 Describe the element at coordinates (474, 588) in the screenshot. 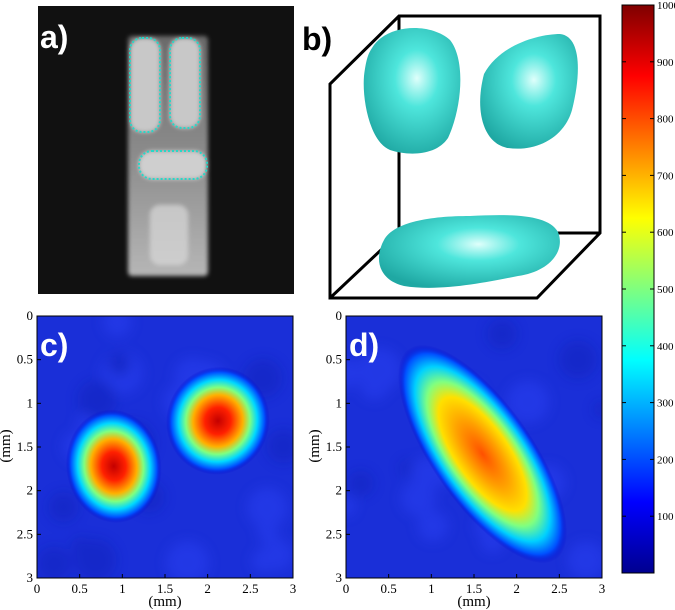

I see `xtick-label-d: 1.5` at that location.